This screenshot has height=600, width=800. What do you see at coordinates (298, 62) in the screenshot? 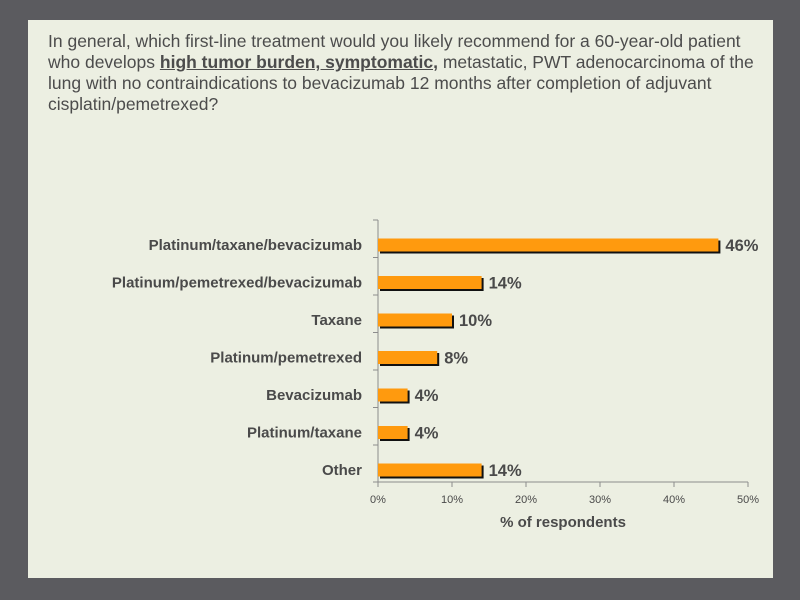
I see `question-emphasis: high tumor burden, symptomatic,` at bounding box center [298, 62].